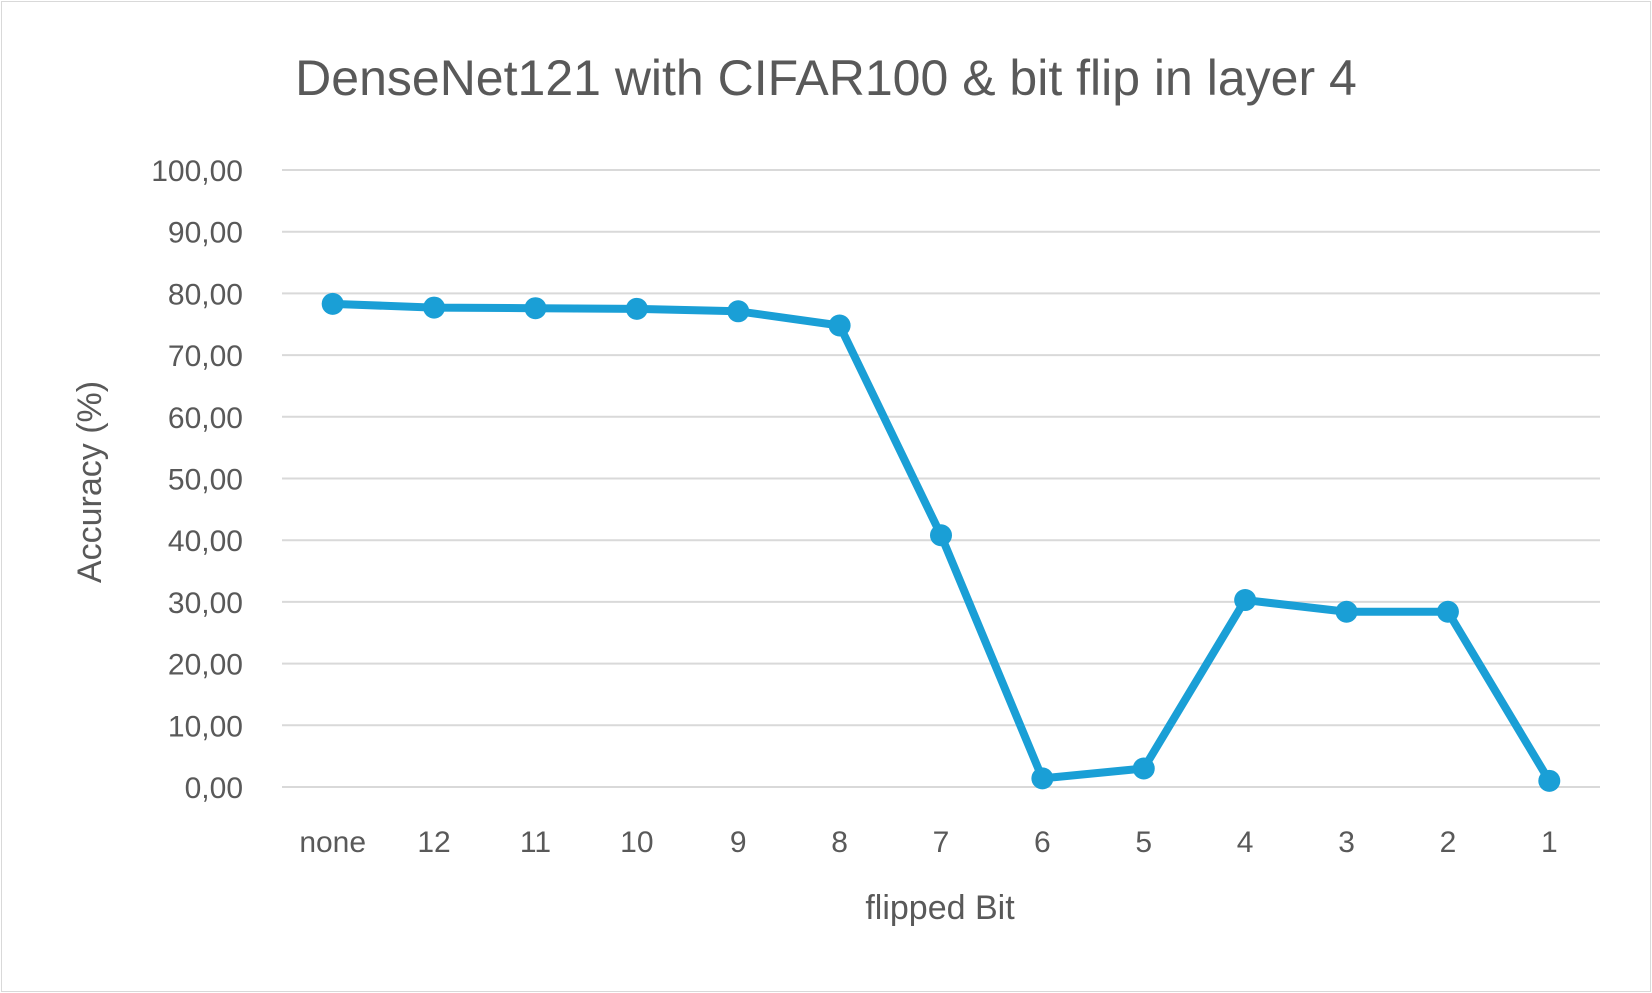 This screenshot has width=1652, height=993. Describe the element at coordinates (1143, 842) in the screenshot. I see `x-tick-label: 5` at that location.